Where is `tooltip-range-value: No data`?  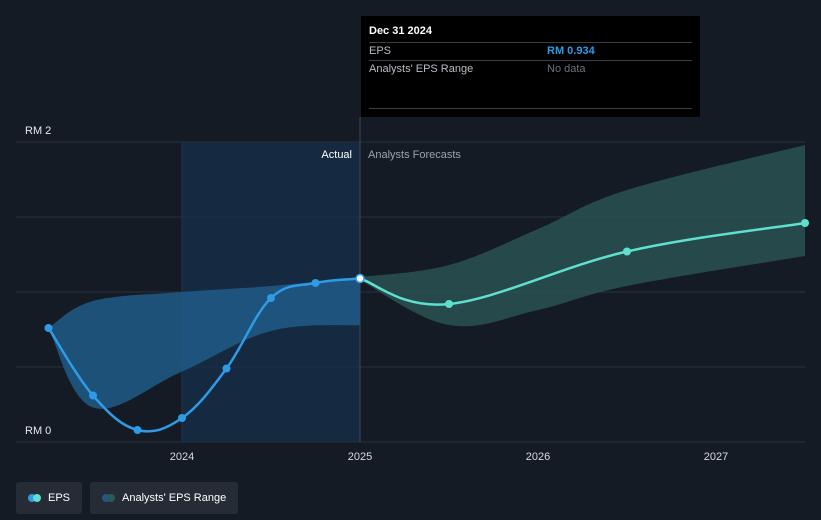 tooltip-range-value: No data is located at coordinates (566, 69).